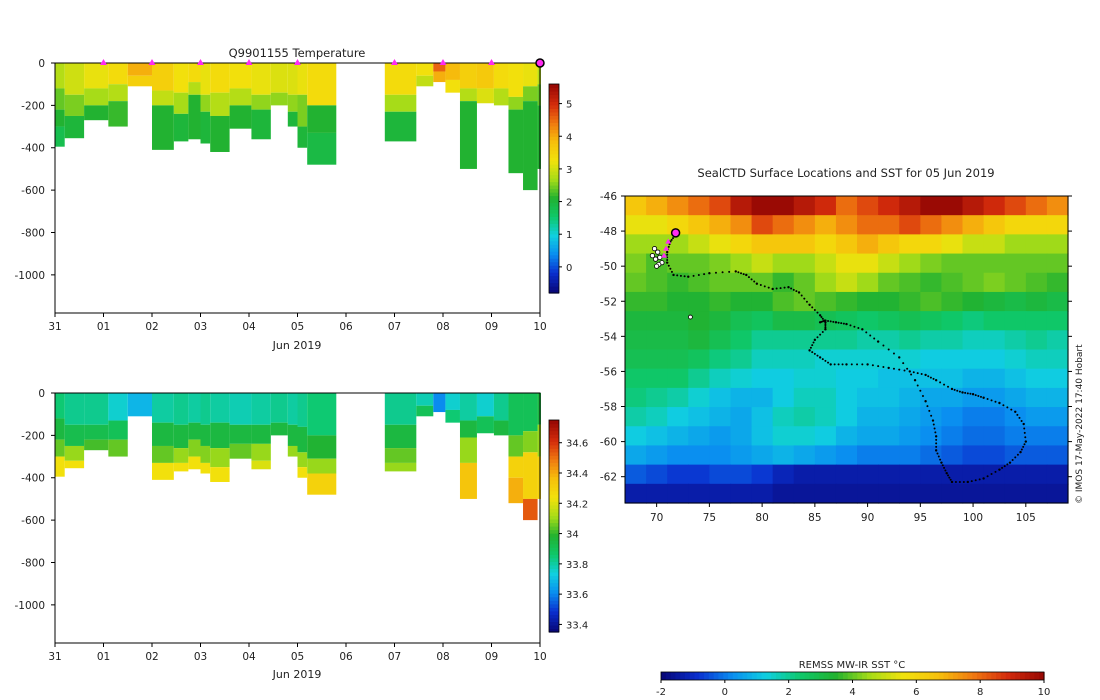 The image size is (1100, 700). Describe the element at coordinates (853, 684) in the screenshot. I see `sst-colorbar: -2 0 2 4 6 8 10` at that location.